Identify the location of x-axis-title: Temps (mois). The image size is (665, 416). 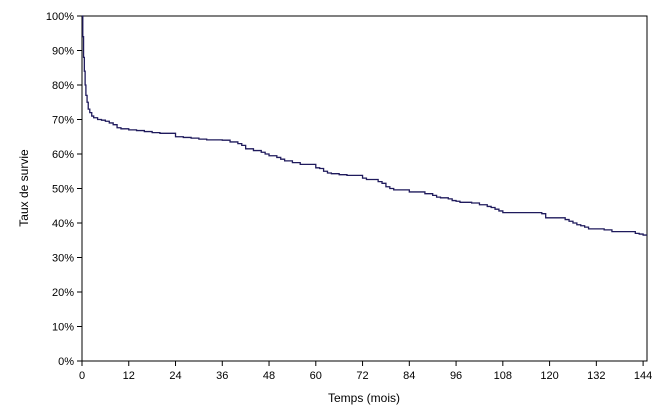
(364, 398).